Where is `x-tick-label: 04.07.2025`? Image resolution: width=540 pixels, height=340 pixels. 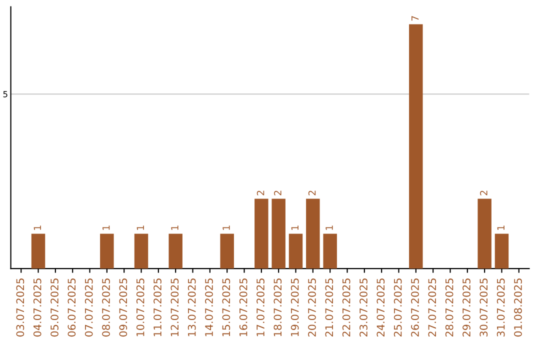 x-tick-label: 04.07.2025 is located at coordinates (37, 307).